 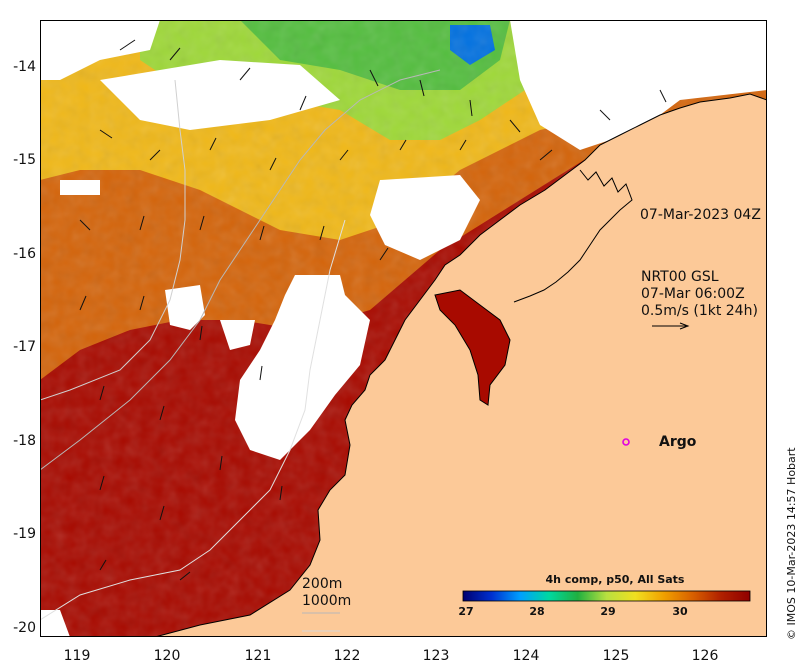 What do you see at coordinates (24, 628) in the screenshot?
I see `y-tick-label: -20` at bounding box center [24, 628].